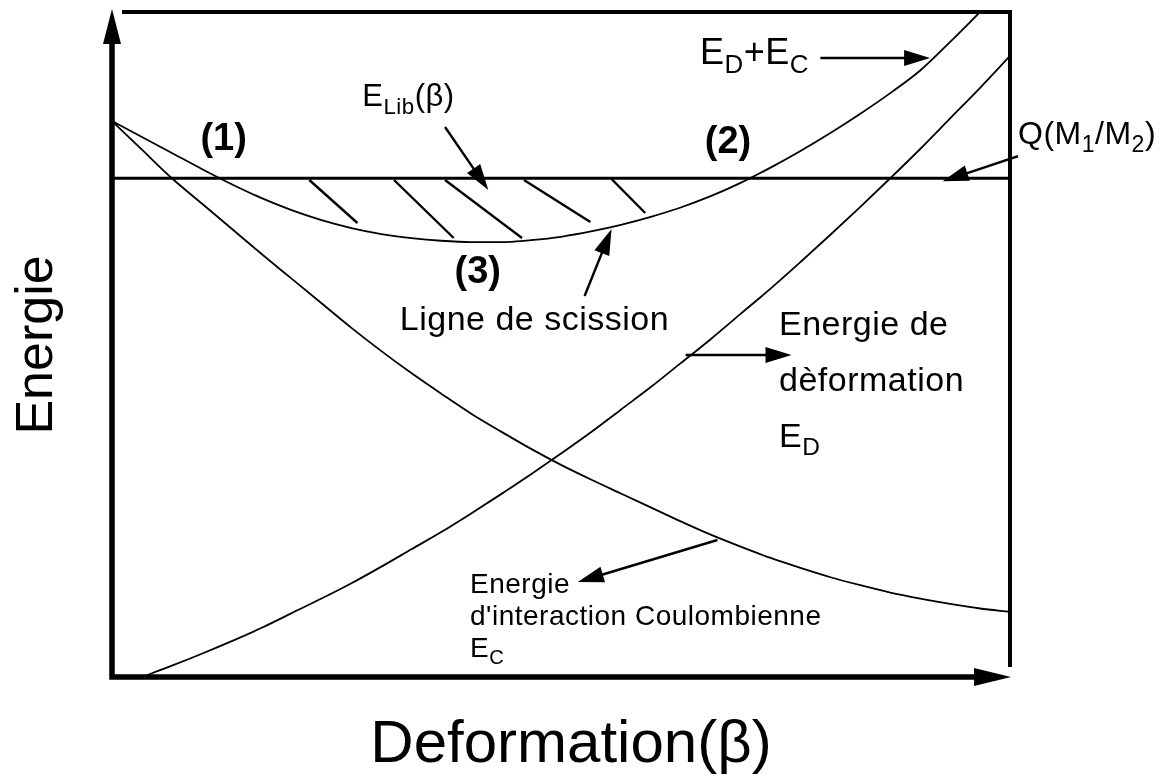 The image size is (1168, 781). Describe the element at coordinates (408, 98) in the screenshot. I see `annotation: E$_{Lib}$(β)` at that location.